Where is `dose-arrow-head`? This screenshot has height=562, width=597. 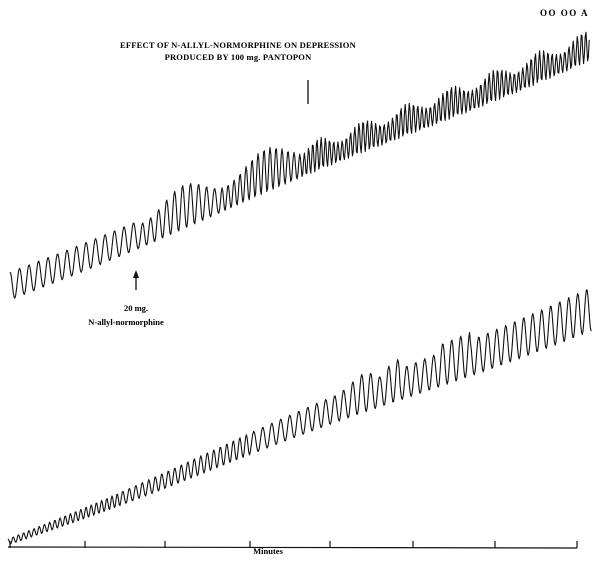 dose-arrow-head is located at coordinates (136, 274).